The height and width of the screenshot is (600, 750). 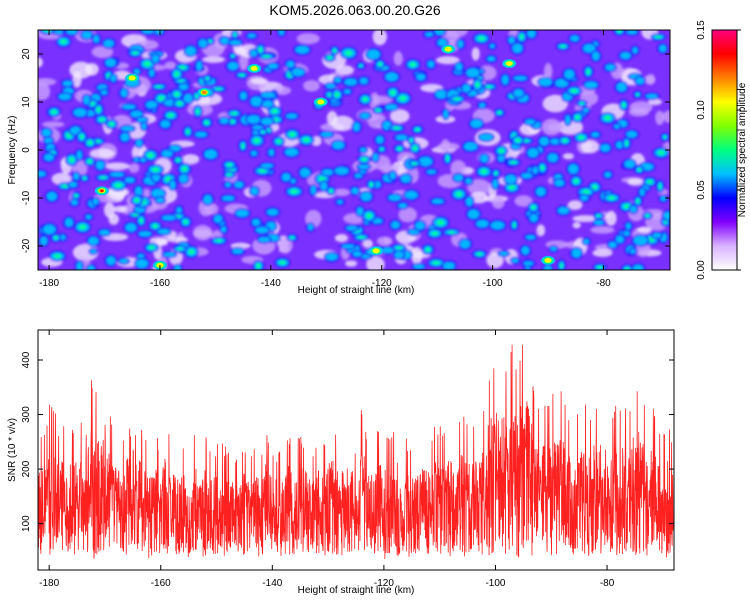 What do you see at coordinates (26, 468) in the screenshot?
I see `y-tick-label: 200` at bounding box center [26, 468].